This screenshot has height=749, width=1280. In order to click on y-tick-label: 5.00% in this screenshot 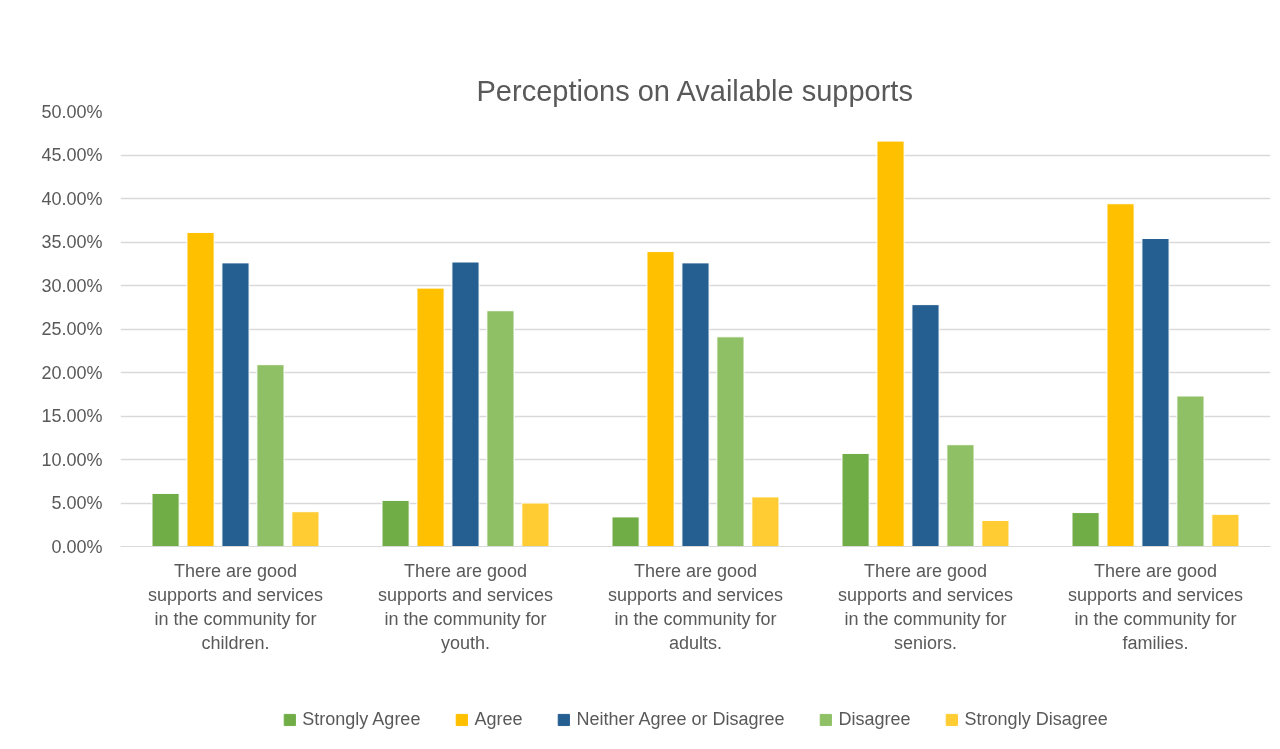, I will do `click(77, 503)`.